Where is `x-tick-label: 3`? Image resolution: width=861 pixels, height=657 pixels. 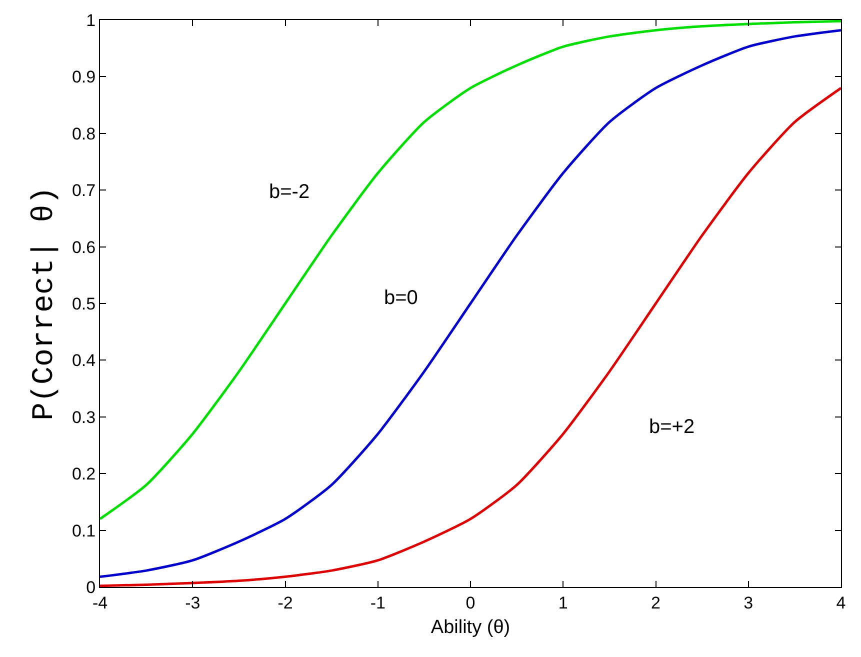 x-tick-label: 3 is located at coordinates (749, 602).